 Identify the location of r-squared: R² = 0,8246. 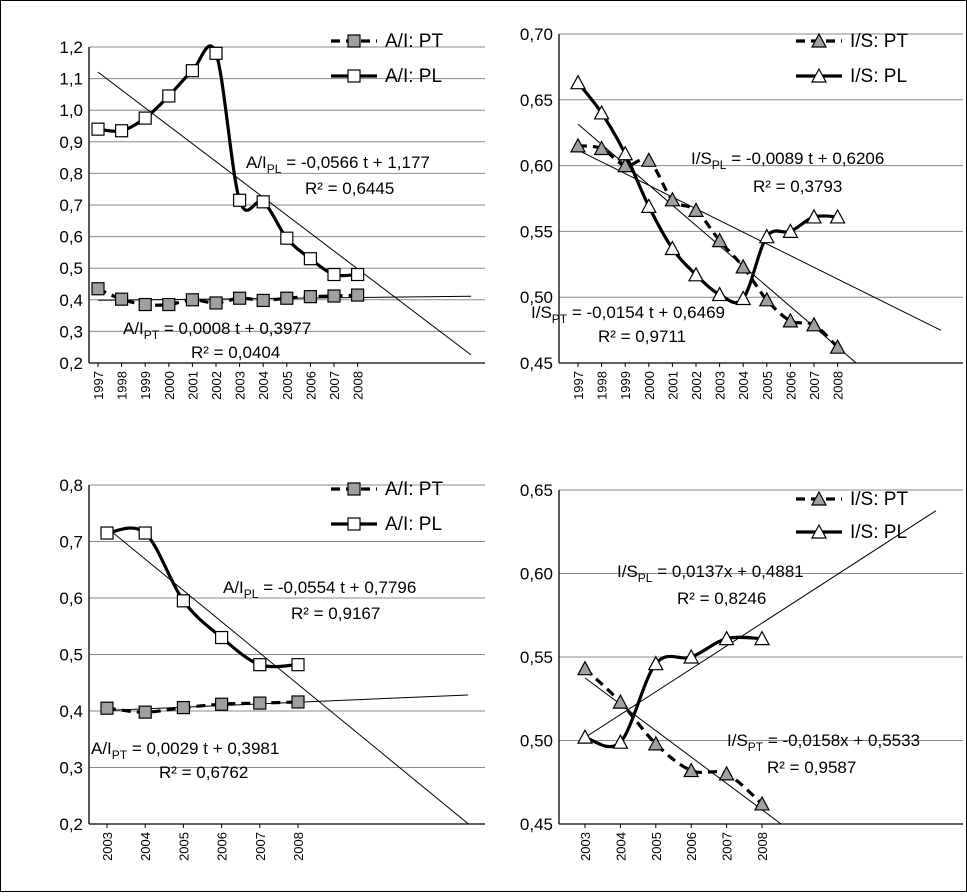
(721, 598).